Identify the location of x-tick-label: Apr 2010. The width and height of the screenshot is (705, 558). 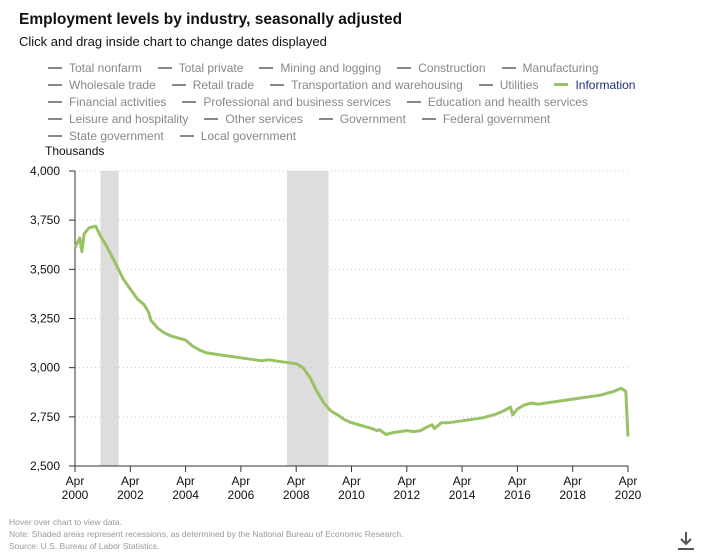
(351, 488).